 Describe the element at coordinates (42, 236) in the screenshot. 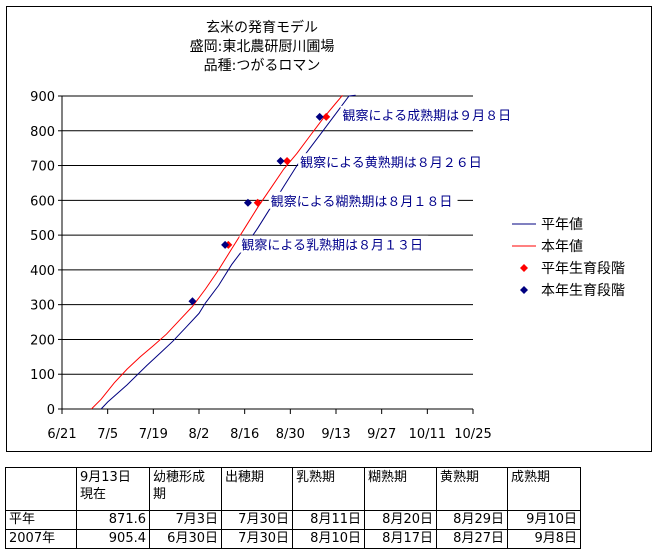

I see `y-tick-label: 500` at that location.